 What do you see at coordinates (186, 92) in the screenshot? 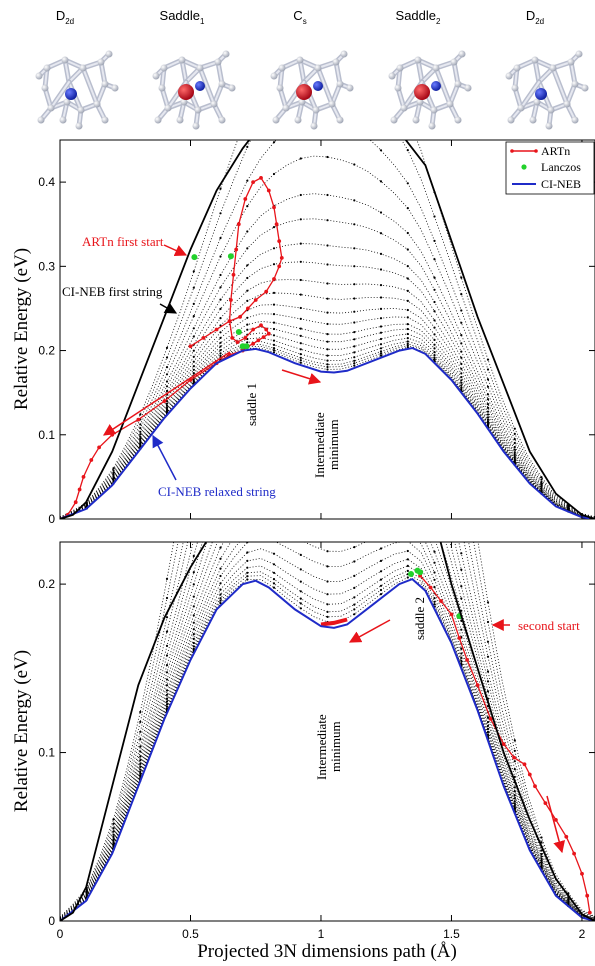
I see `red-atom` at bounding box center [186, 92].